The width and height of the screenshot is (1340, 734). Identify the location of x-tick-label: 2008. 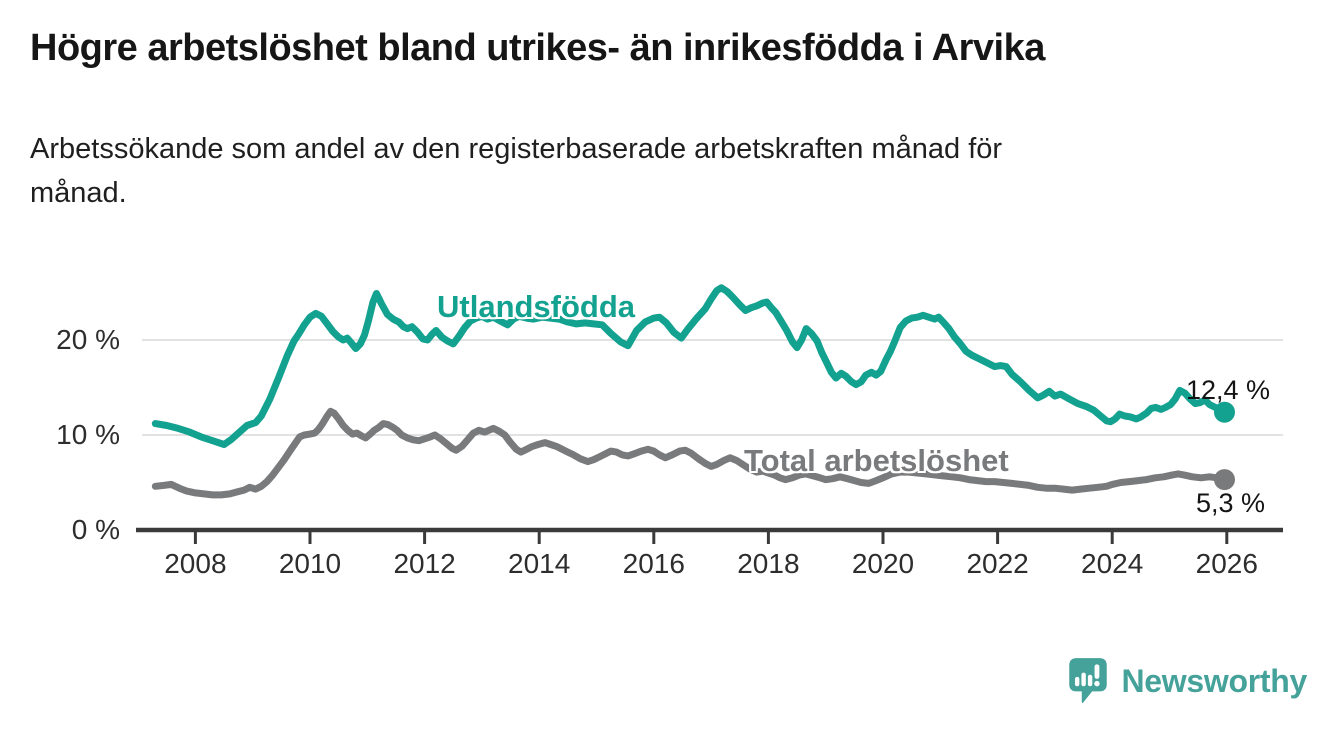
(195, 563).